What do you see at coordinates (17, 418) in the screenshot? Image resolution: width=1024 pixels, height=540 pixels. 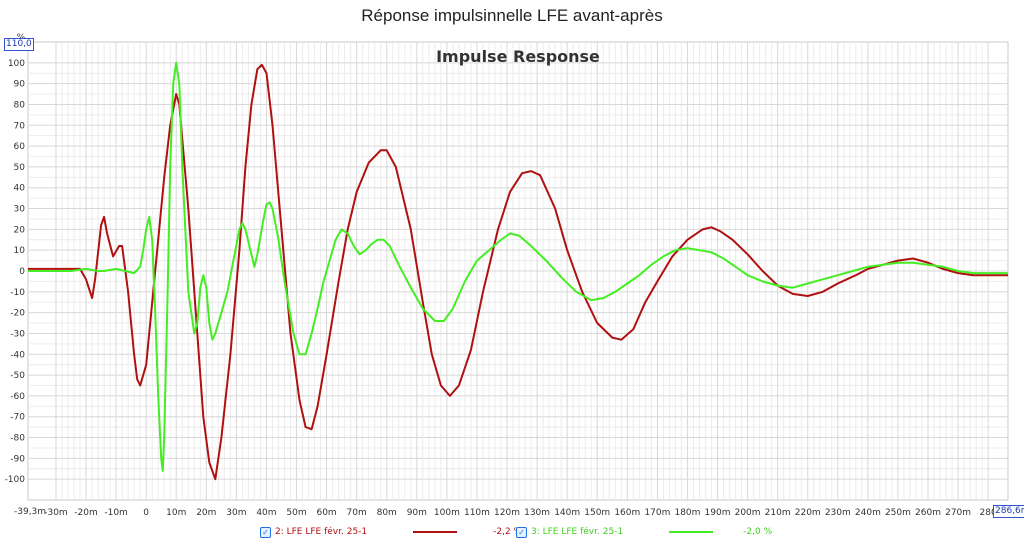 I see `y-tick-label: -70` at bounding box center [17, 418].